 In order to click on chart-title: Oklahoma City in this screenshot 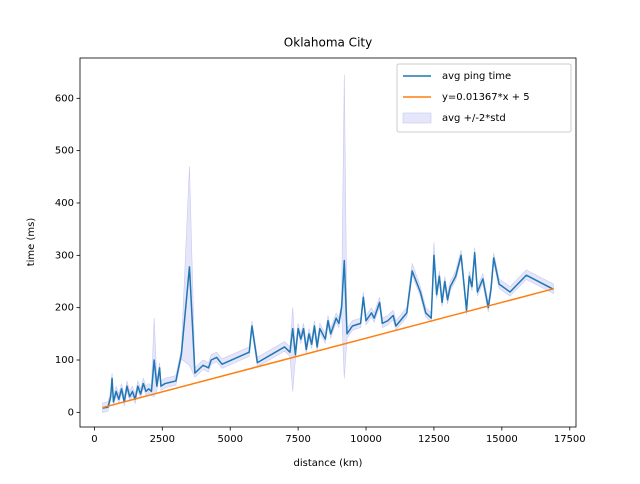, I will do `click(328, 43)`.